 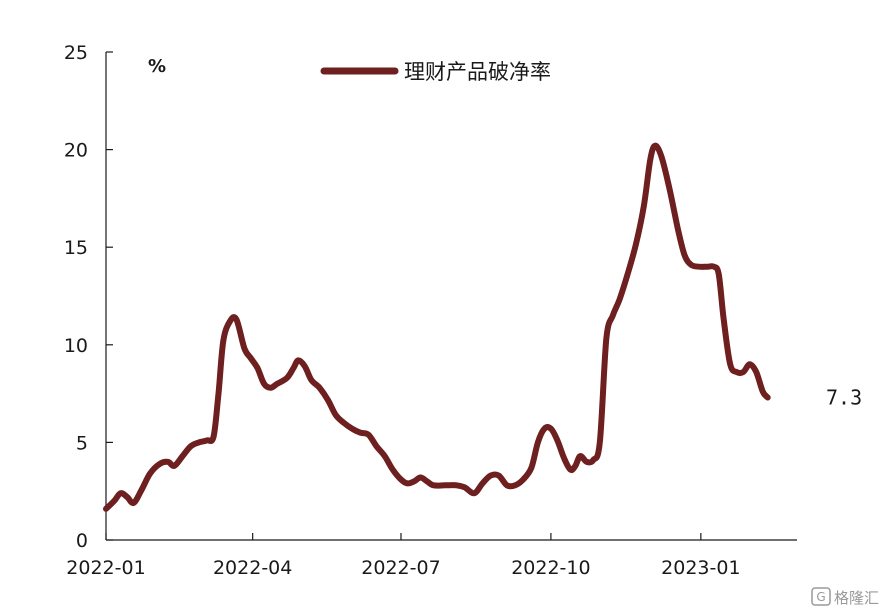 I want to click on y-tick-label: 0, so click(x=82, y=541).